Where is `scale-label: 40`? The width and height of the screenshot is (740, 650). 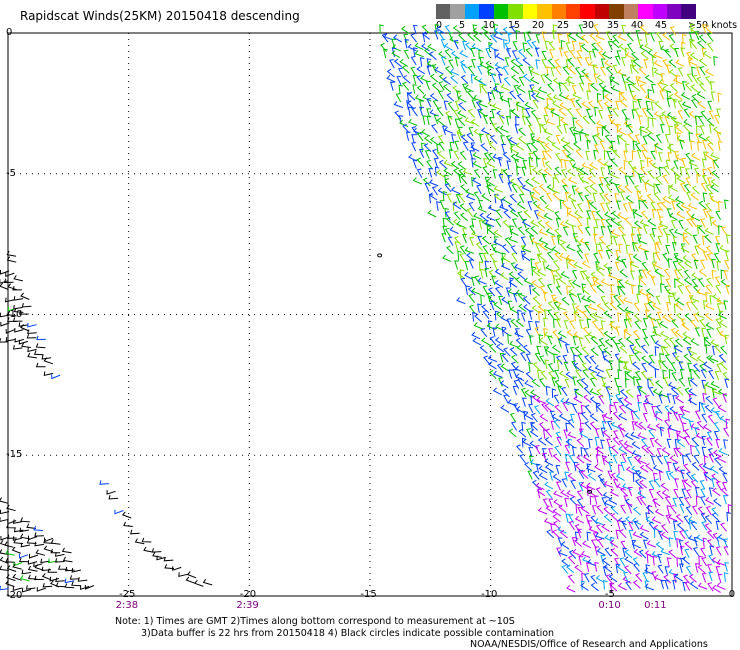 scale-label: 40 is located at coordinates (637, 25).